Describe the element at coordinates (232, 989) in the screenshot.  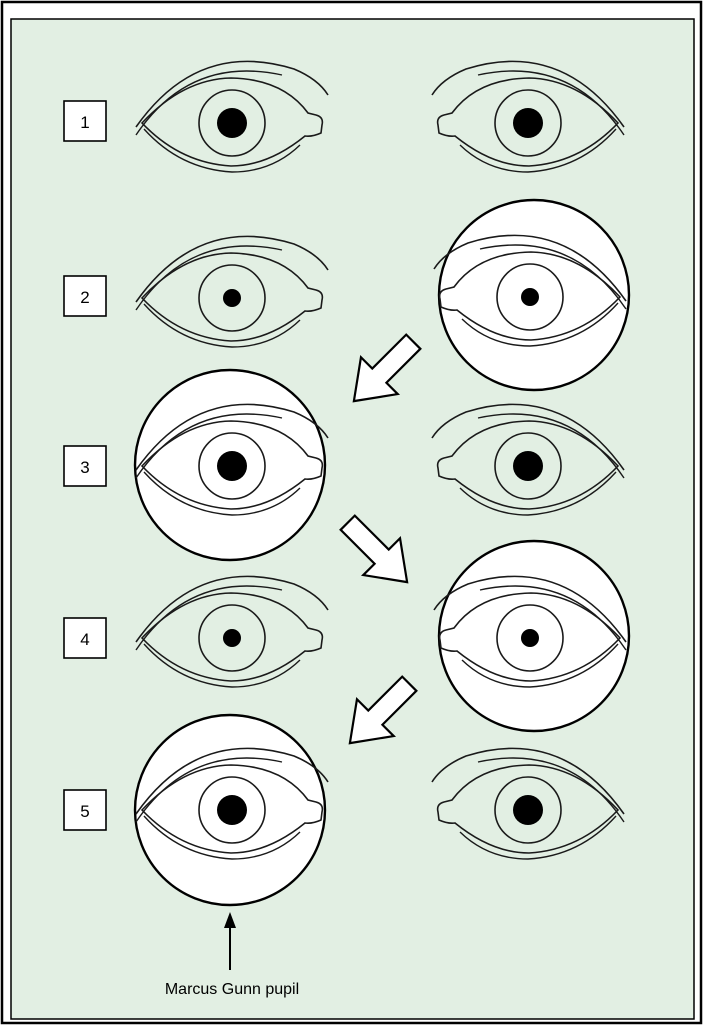
I see `marcus-gunn-caption: Marcus Gunn pupil` at that location.